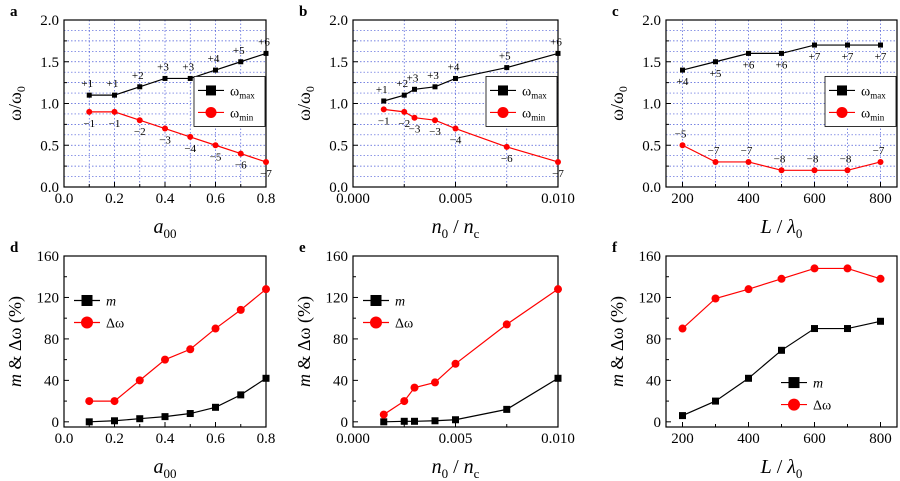 This screenshot has width=900, height=481. What do you see at coordinates (114, 199) in the screenshot?
I see `x-tick-label: 0.2` at bounding box center [114, 199].